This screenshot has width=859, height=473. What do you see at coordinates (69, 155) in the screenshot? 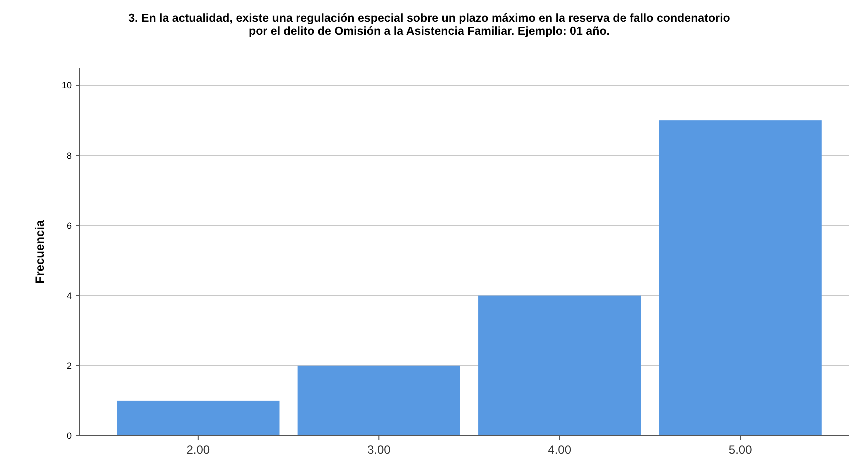
I see `y-tick-label: 8` at bounding box center [69, 155].